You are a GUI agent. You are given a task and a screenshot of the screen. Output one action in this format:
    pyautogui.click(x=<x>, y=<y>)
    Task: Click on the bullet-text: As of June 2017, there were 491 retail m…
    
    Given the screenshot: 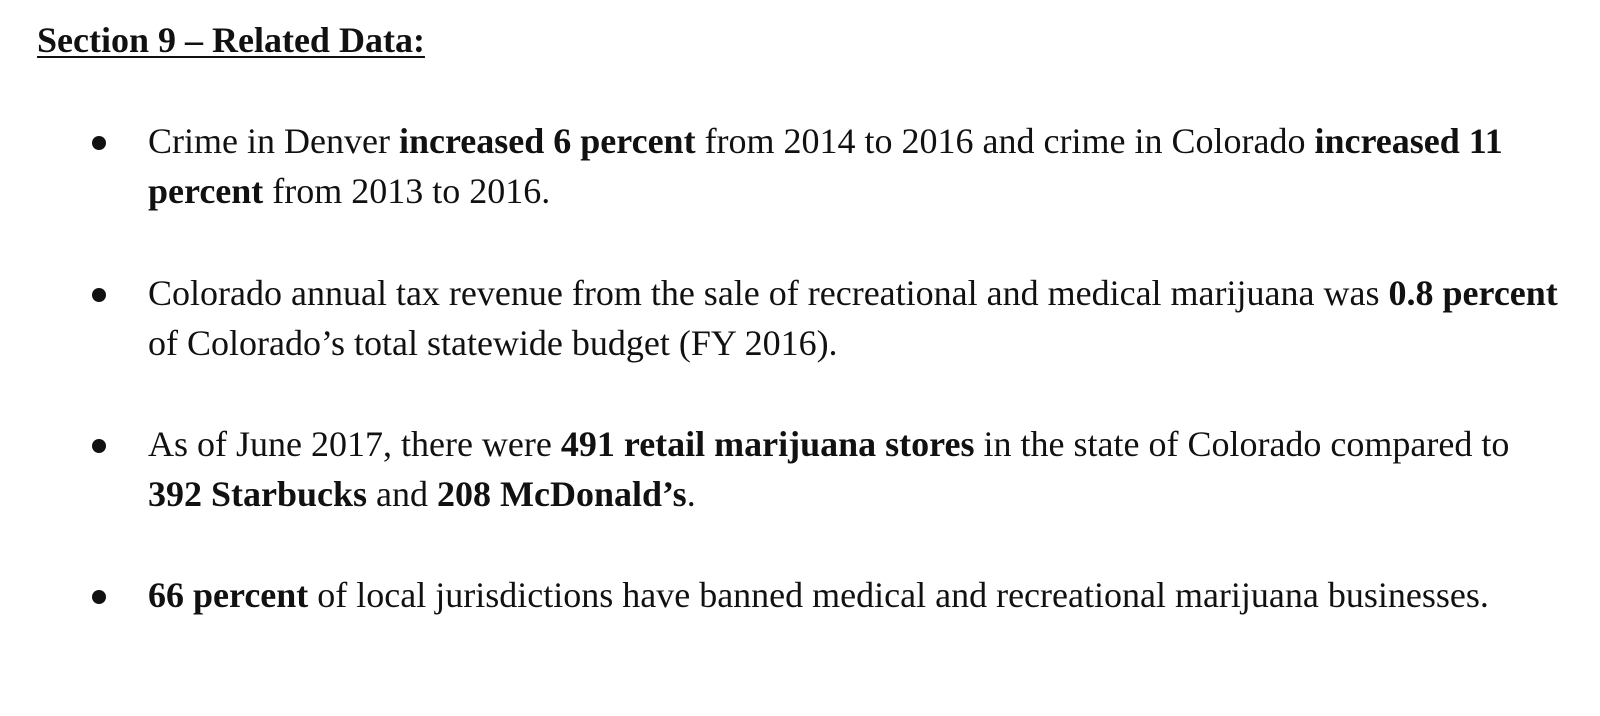 What is the action you would take?
    pyautogui.click(x=858, y=469)
    